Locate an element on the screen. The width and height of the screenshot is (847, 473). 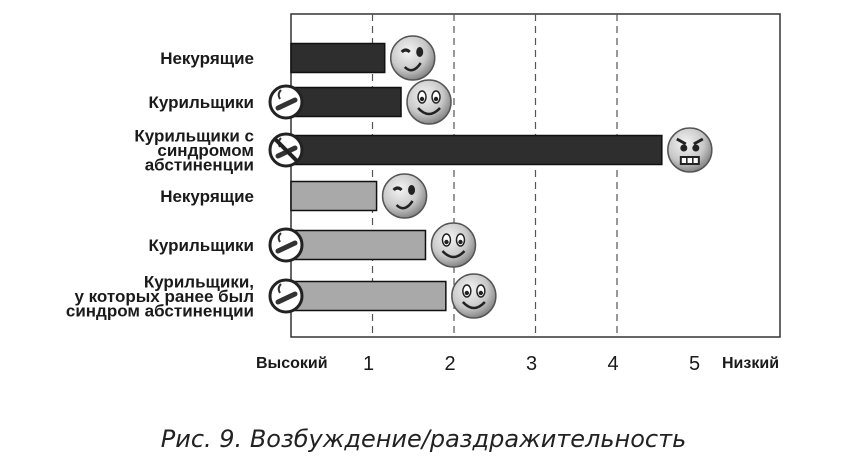
no-smoking-icon is located at coordinates (286, 150).